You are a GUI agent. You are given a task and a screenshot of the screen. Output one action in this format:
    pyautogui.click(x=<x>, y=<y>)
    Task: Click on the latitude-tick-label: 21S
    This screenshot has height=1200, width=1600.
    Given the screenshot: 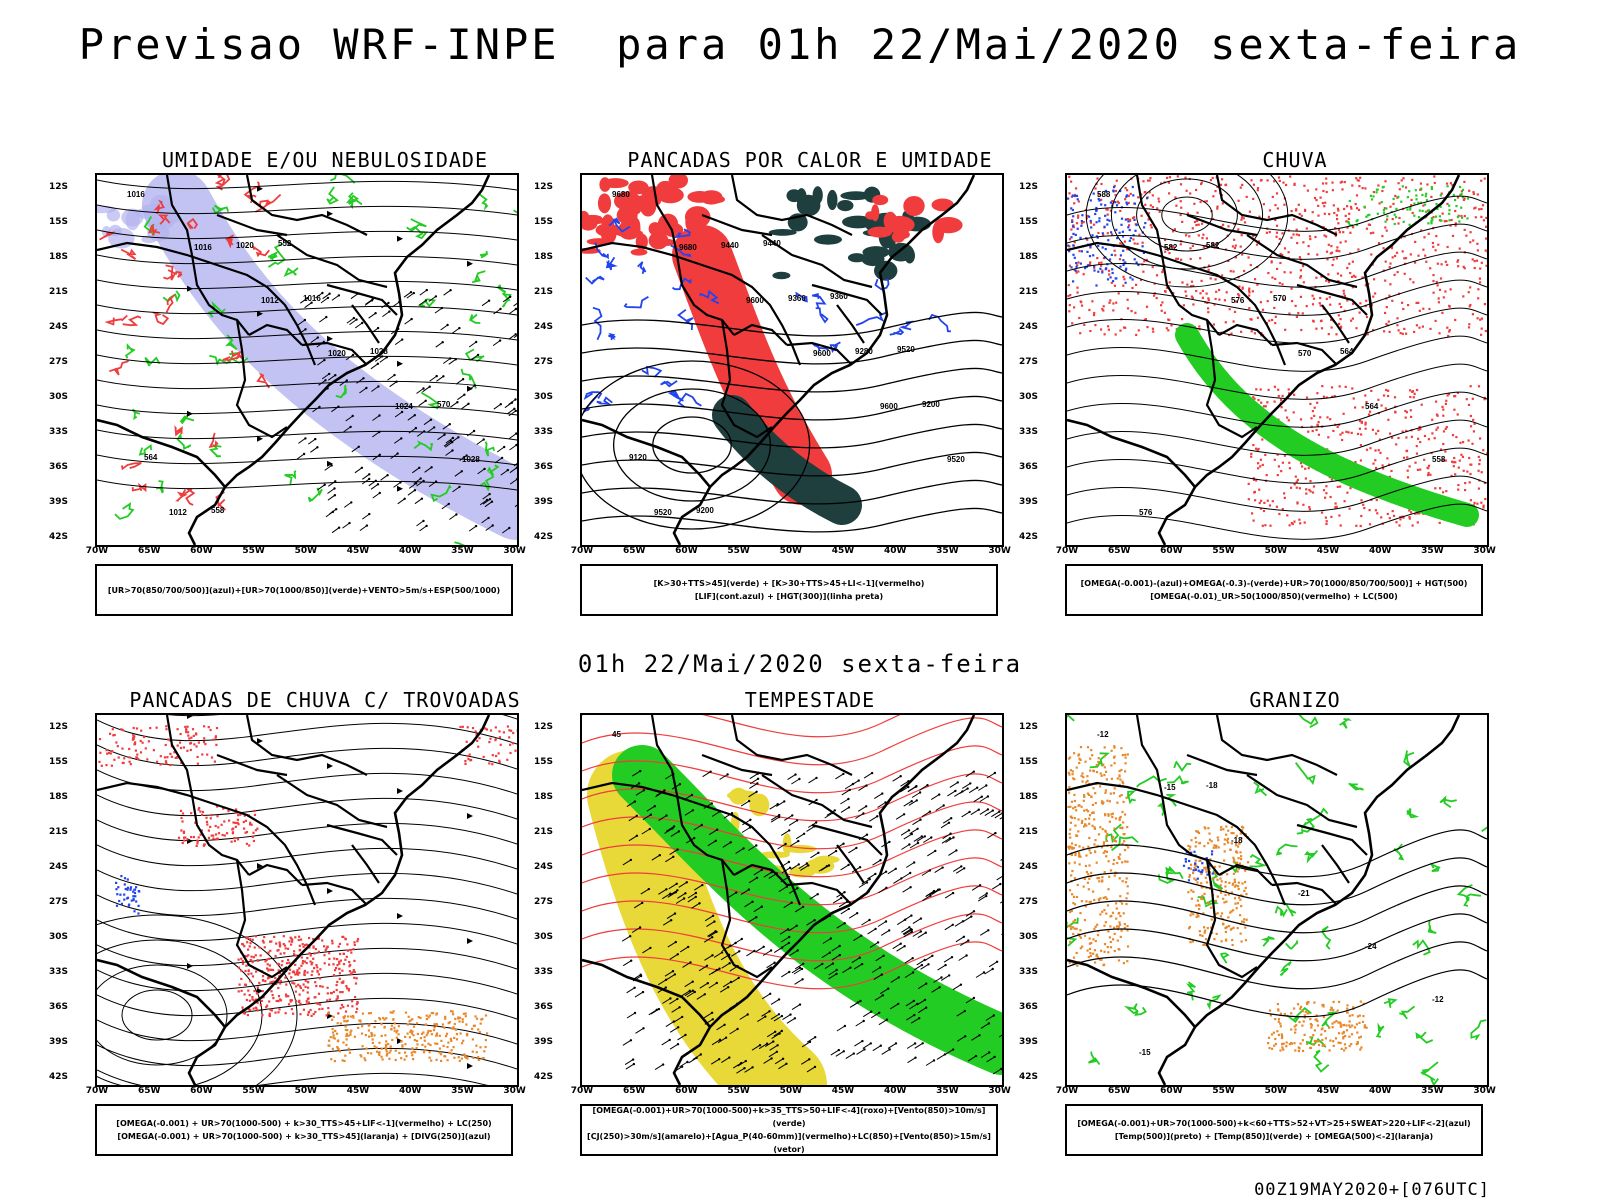 What is the action you would take?
    pyautogui.click(x=544, y=832)
    